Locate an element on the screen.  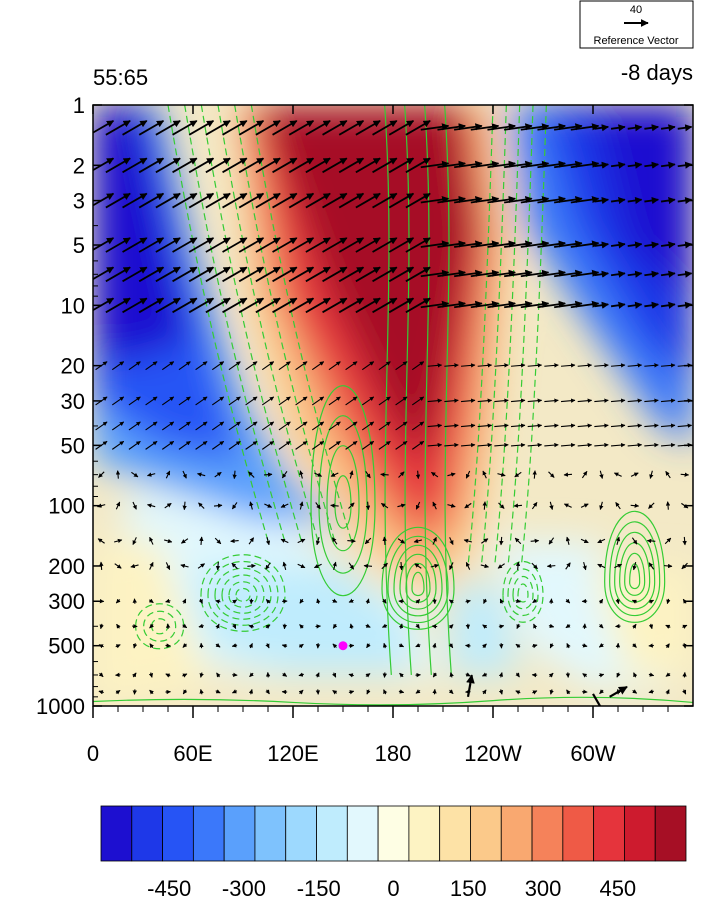
colorbar-tick-label: 300 is located at coordinates (543, 887).